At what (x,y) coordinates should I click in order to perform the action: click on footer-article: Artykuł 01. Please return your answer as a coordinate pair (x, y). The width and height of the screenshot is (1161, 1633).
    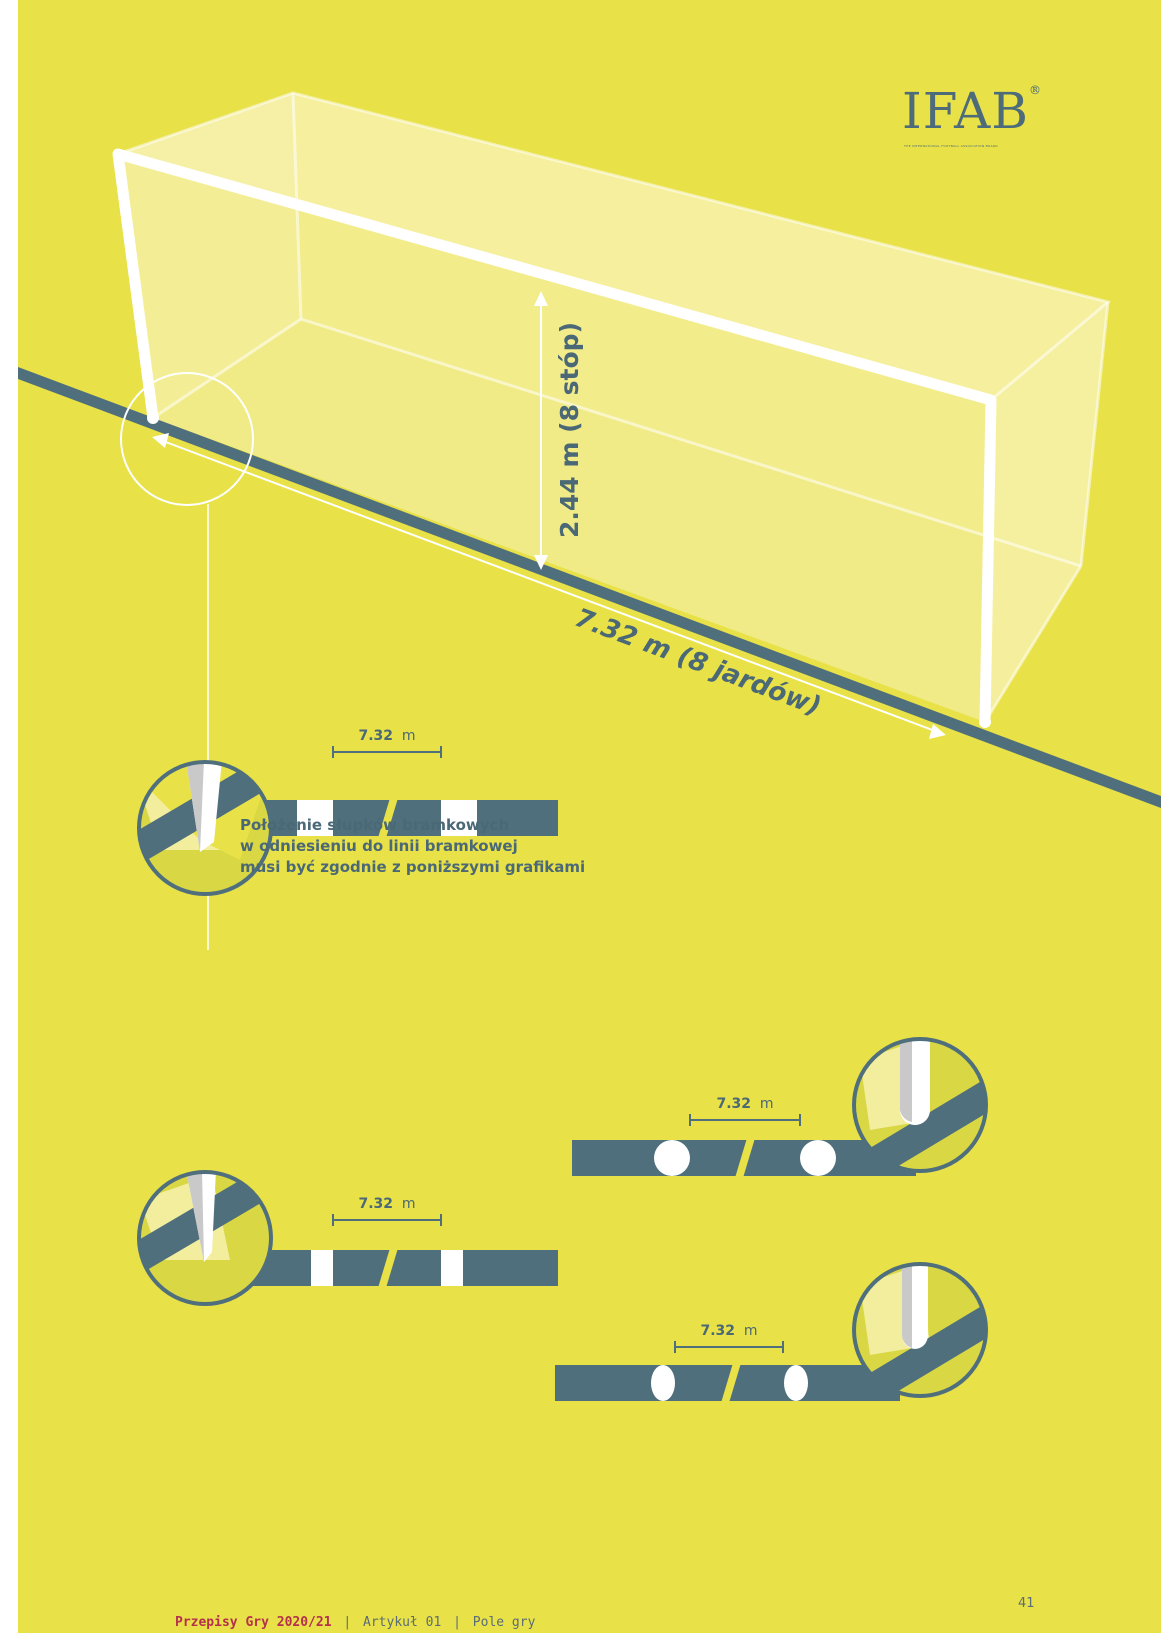
    Looking at the image, I should click on (402, 1622).